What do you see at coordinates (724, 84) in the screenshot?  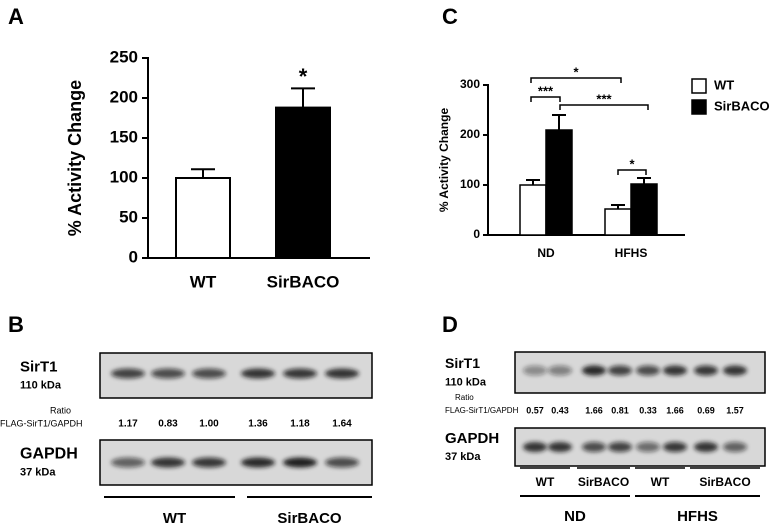 I see `legend-label: WT` at bounding box center [724, 84].